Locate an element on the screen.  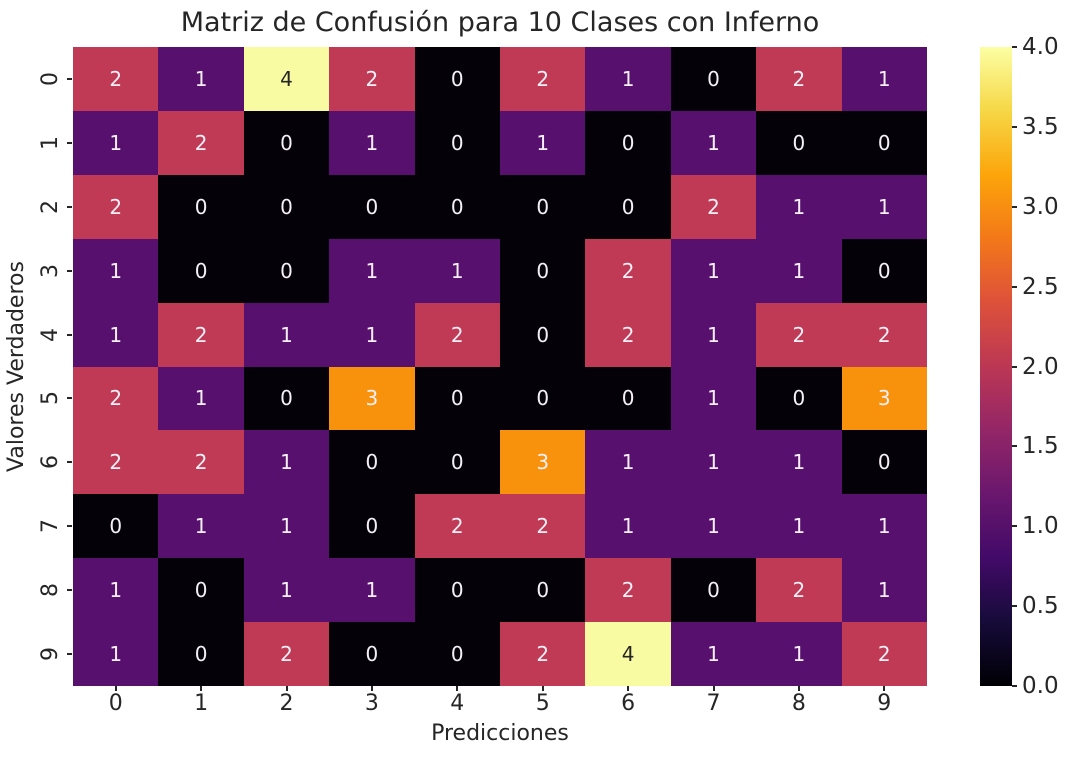
y-tick-label: 5 is located at coordinates (50, 398).